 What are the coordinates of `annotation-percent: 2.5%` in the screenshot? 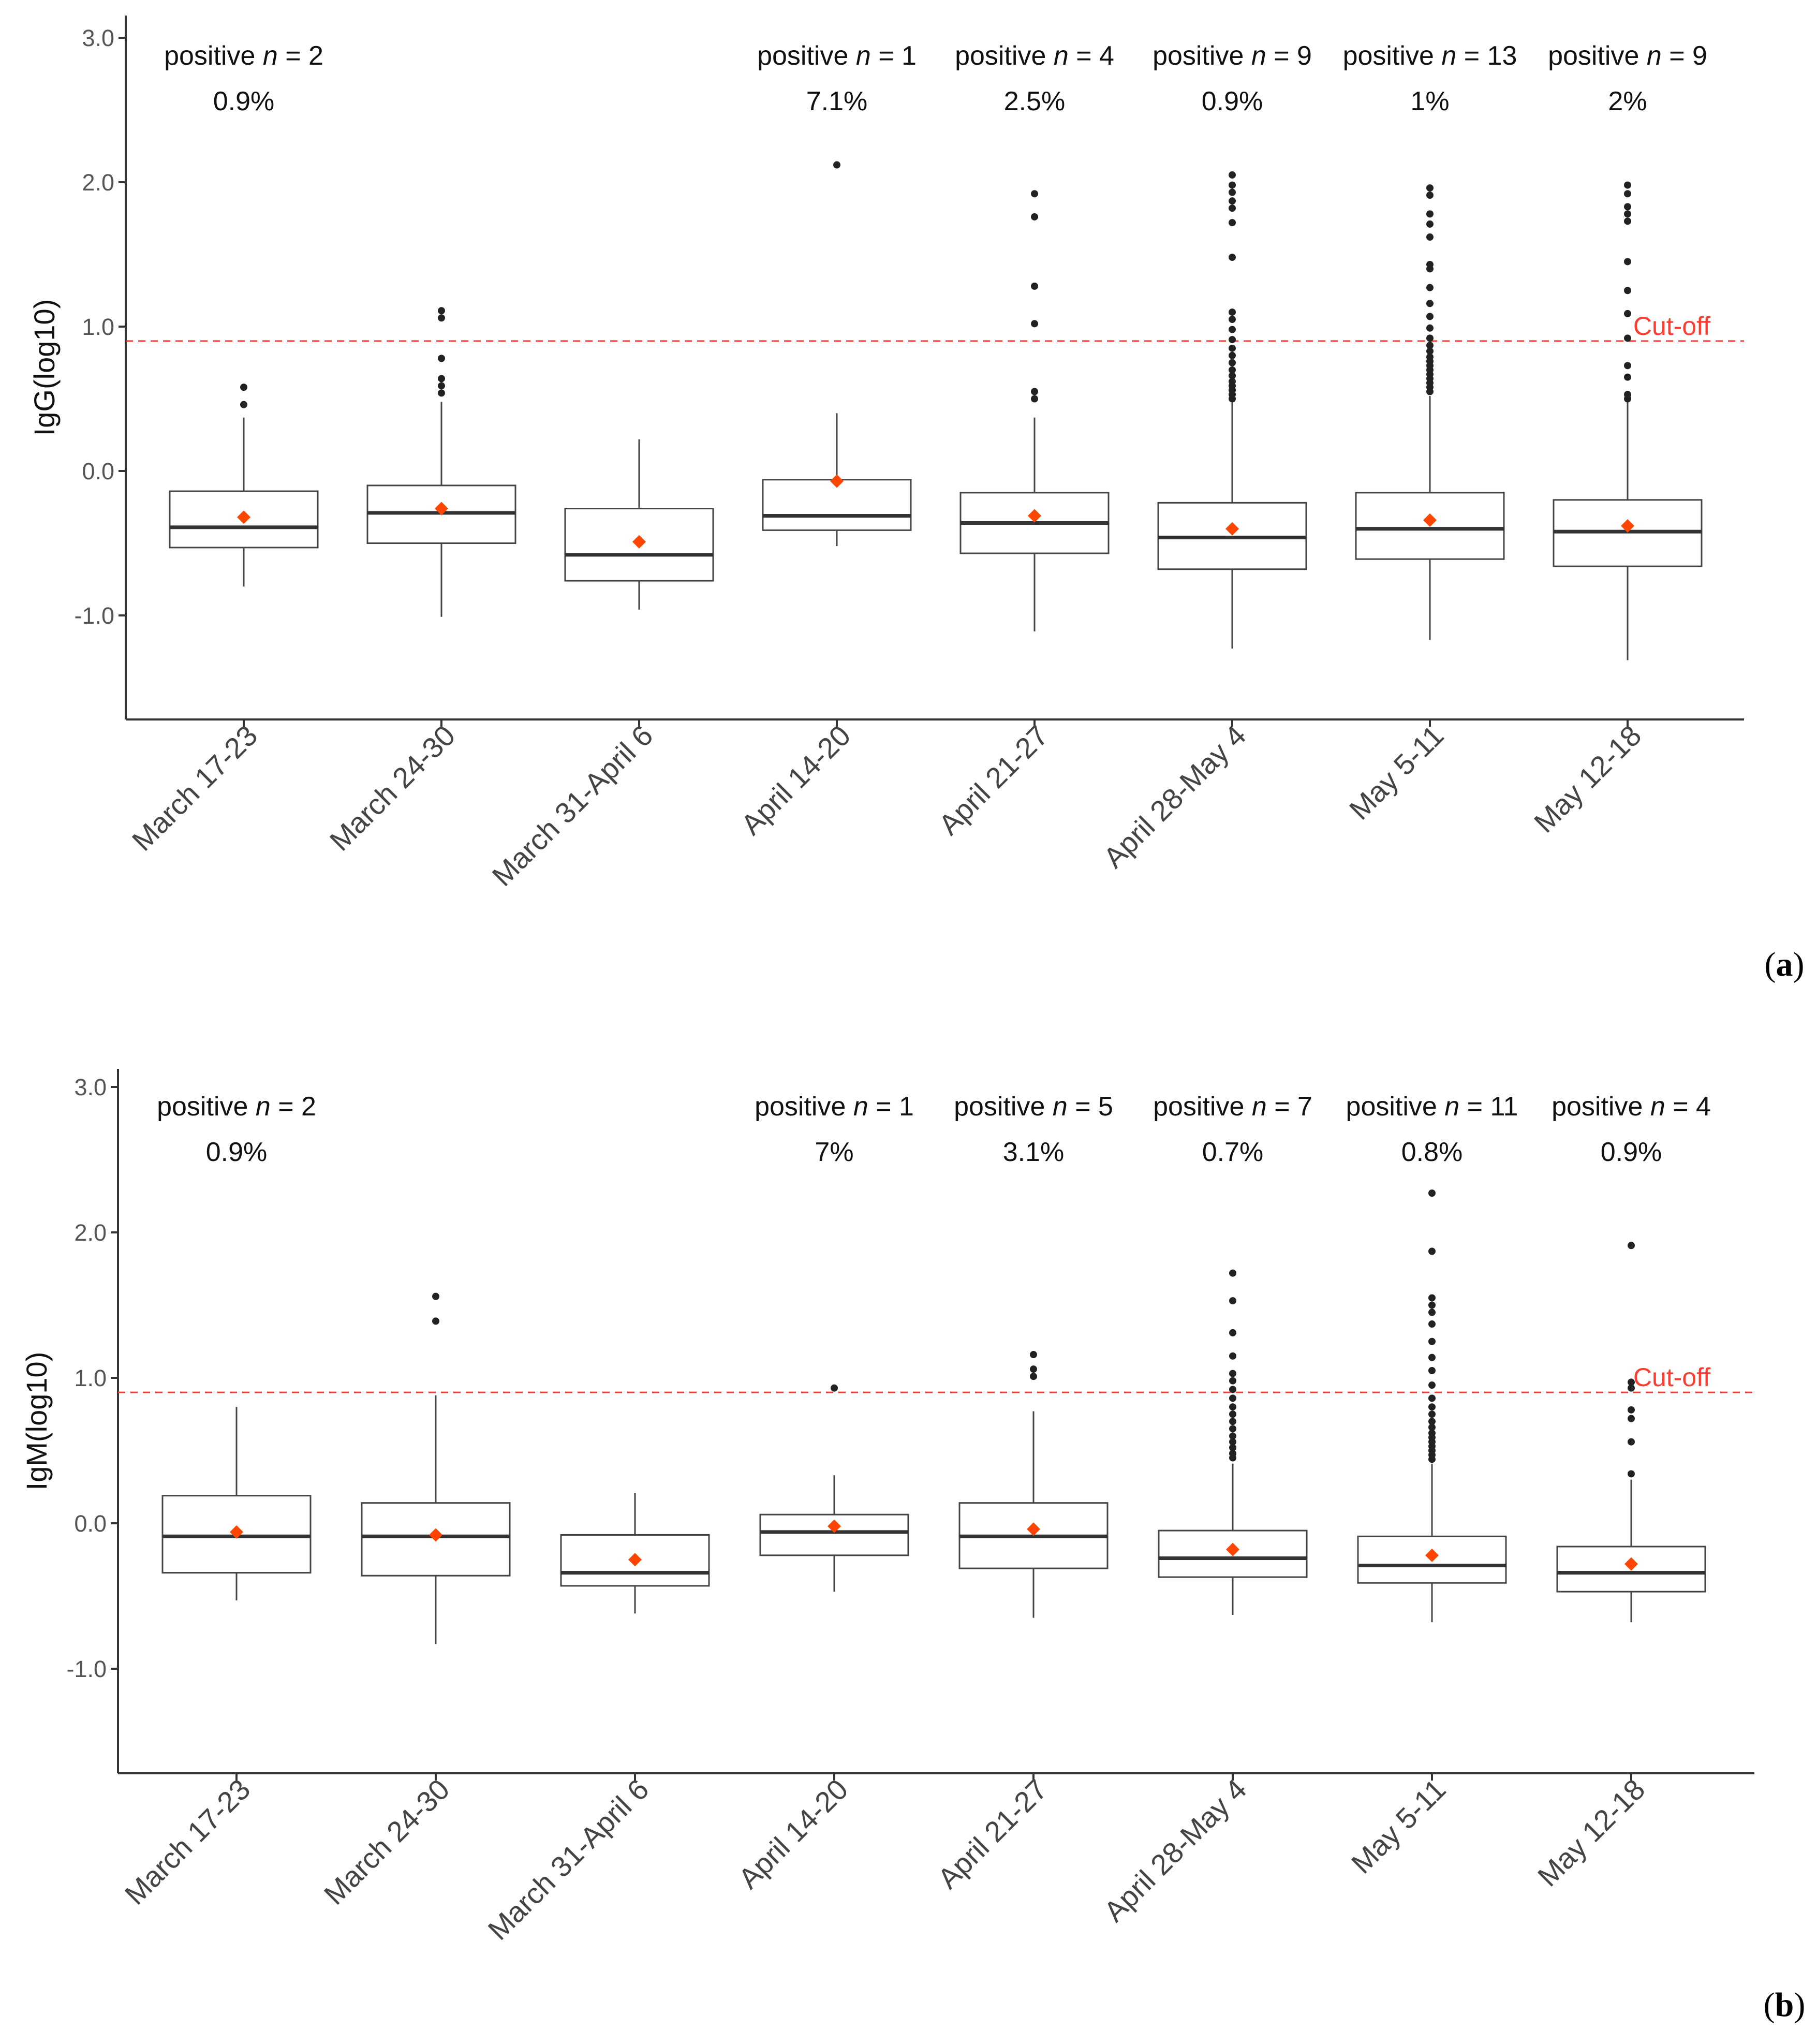 It's located at (1035, 101).